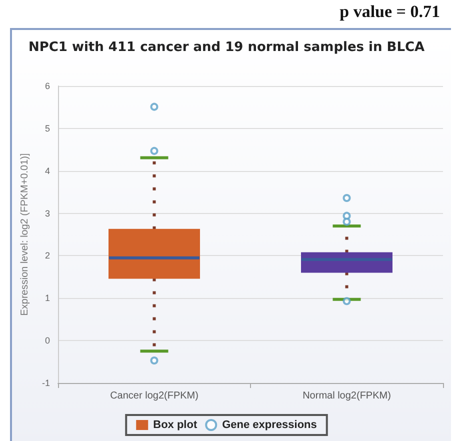 Image resolution: width=453 pixels, height=441 pixels. What do you see at coordinates (46, 383) in the screenshot?
I see `y-tick-label: -1` at bounding box center [46, 383].